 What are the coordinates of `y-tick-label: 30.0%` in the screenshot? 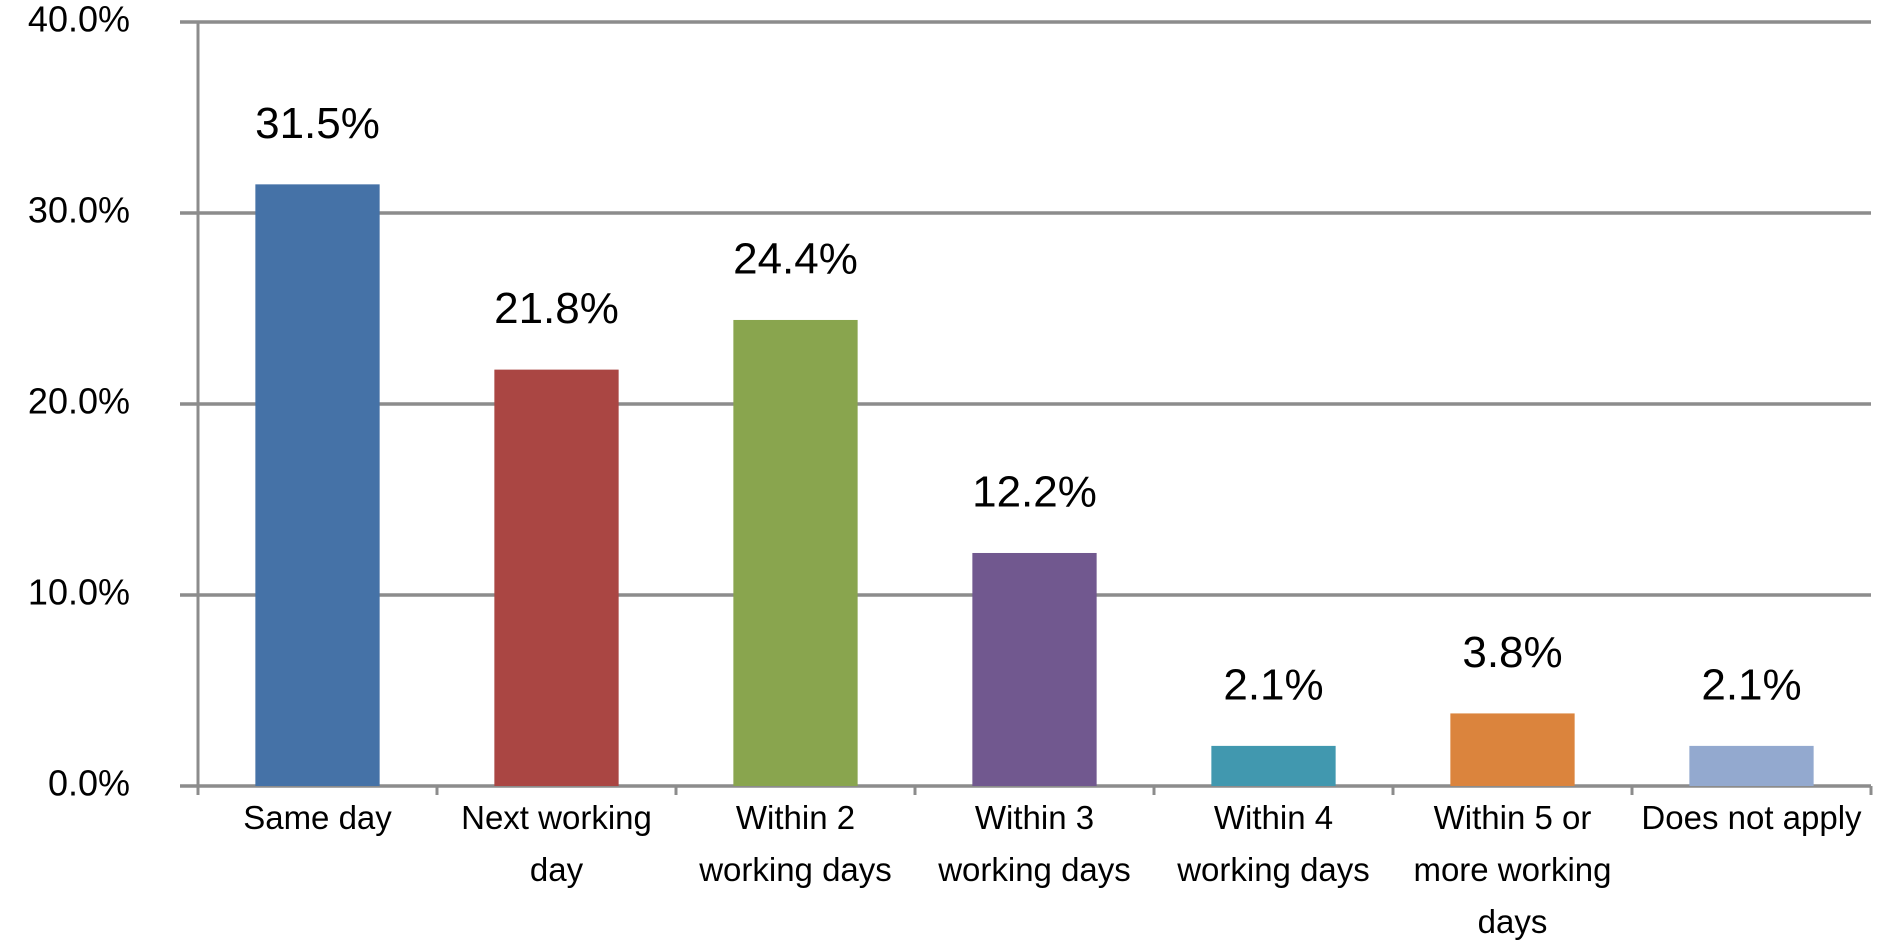 It's located at (79, 210).